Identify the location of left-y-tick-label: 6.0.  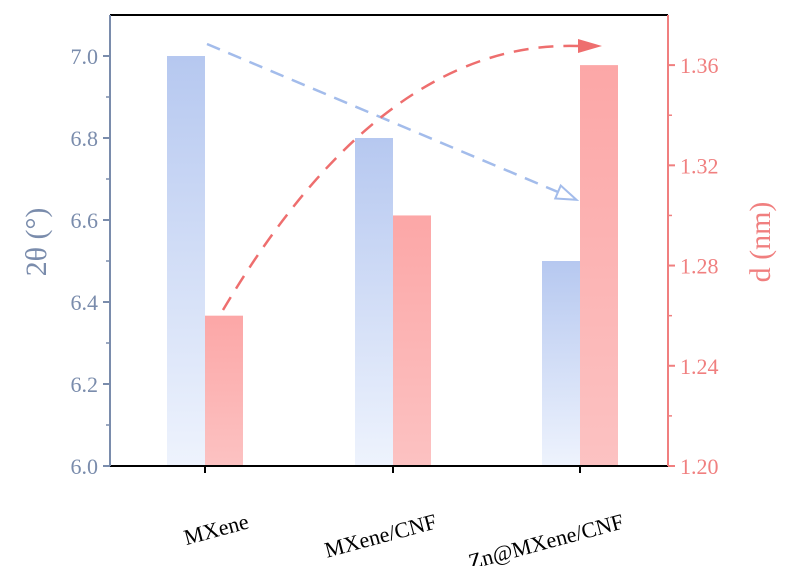
(85, 466).